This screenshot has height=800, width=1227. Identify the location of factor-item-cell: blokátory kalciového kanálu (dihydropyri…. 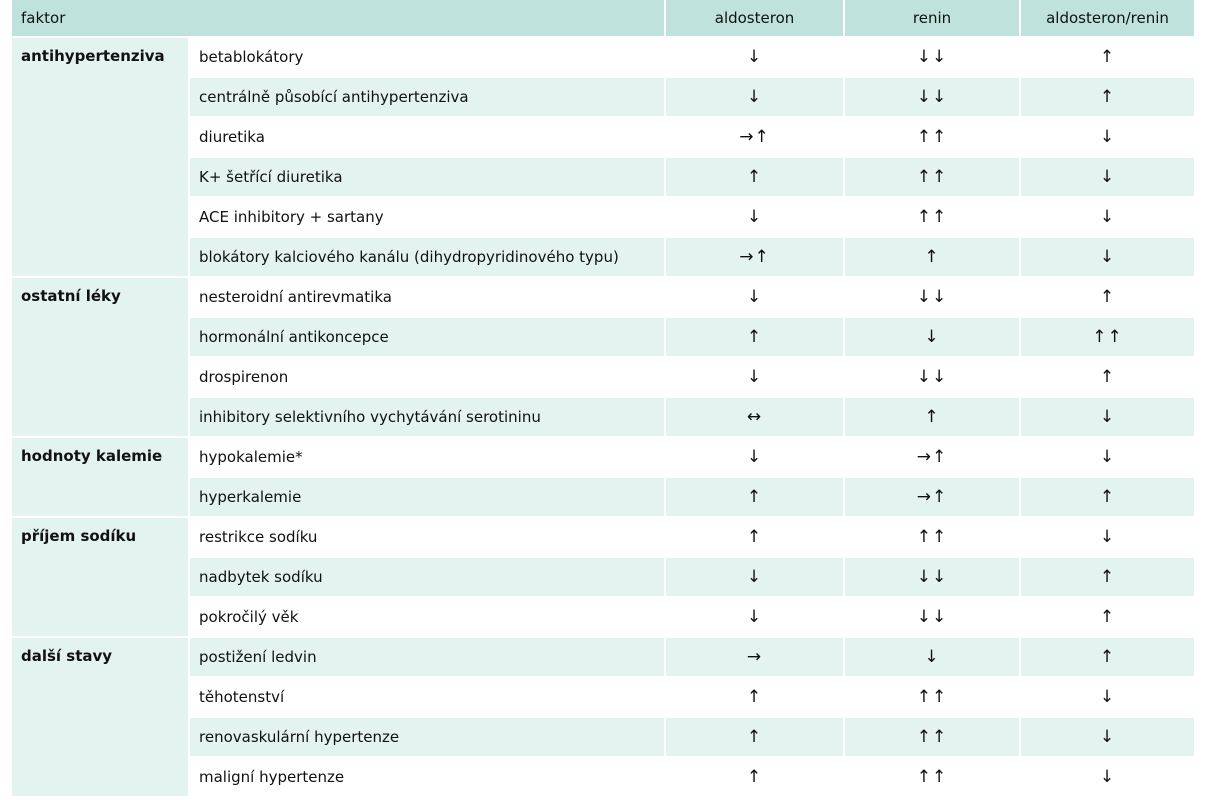
(428, 257).